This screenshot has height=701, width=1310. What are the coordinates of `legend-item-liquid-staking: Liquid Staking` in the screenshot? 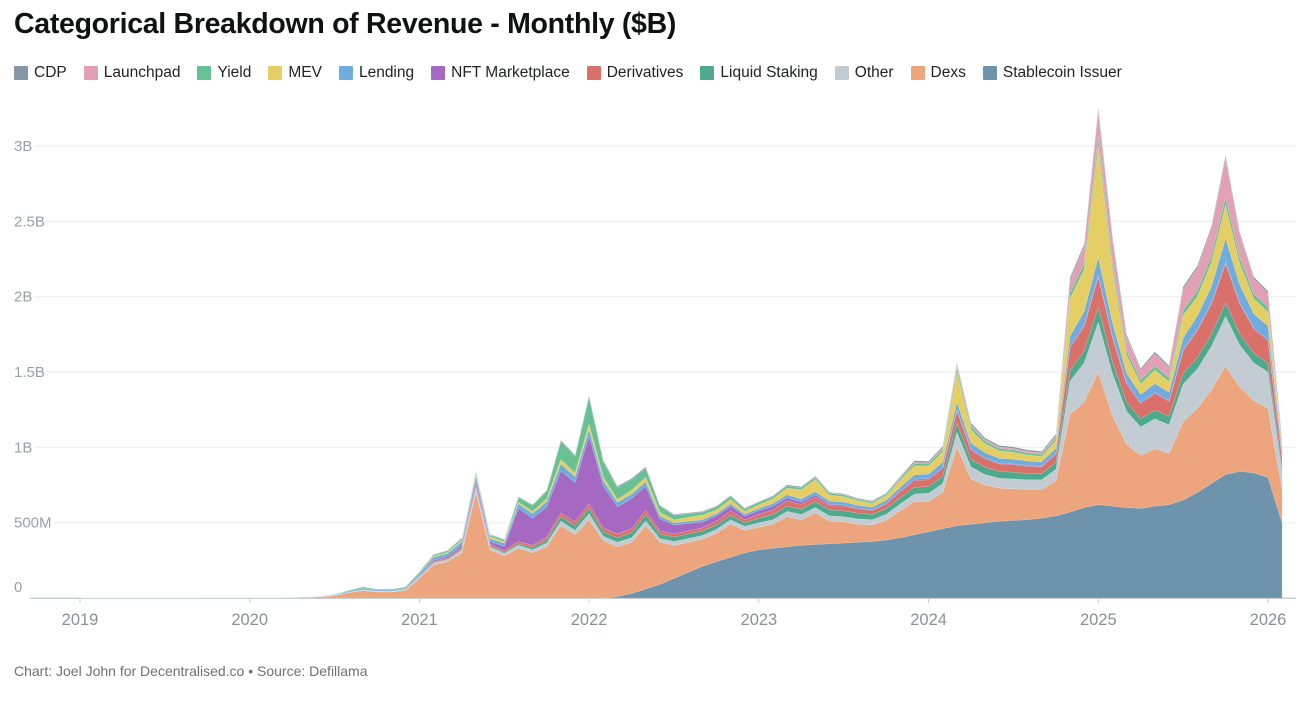 It's located at (759, 73).